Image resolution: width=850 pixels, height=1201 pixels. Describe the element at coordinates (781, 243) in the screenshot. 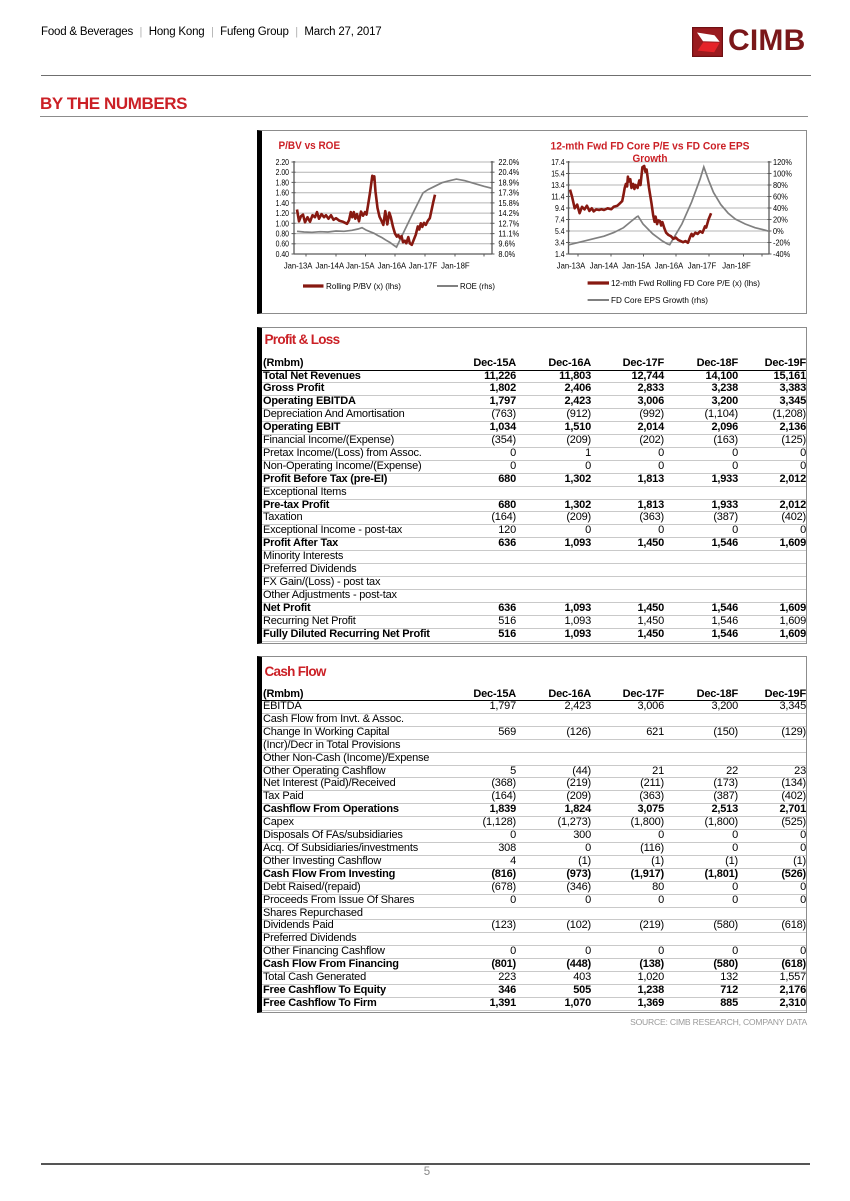

I see `svg-text: -20%` at that location.